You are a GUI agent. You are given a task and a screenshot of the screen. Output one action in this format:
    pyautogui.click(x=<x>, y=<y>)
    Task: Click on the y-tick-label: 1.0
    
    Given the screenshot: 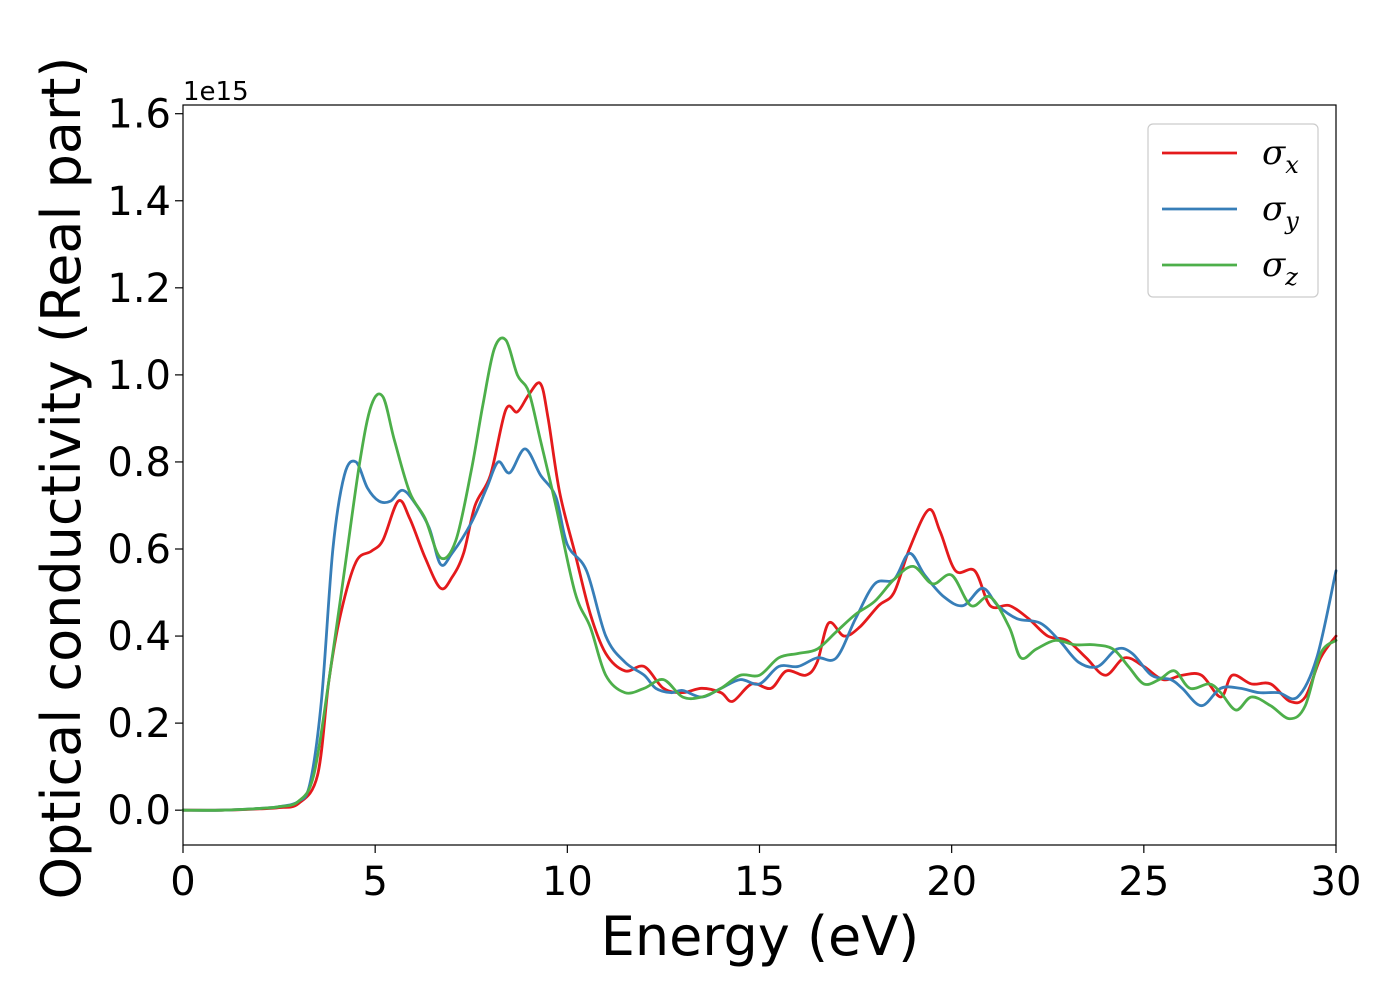 What is the action you would take?
    pyautogui.click(x=139, y=376)
    